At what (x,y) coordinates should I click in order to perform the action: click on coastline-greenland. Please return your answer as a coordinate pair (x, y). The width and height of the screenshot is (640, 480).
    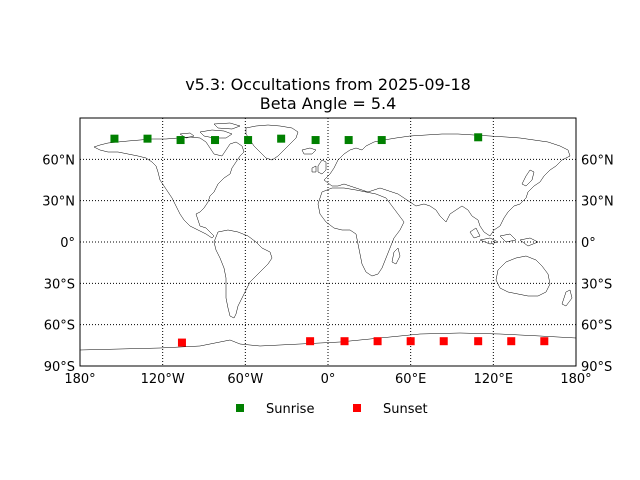
    Looking at the image, I should click on (272, 142).